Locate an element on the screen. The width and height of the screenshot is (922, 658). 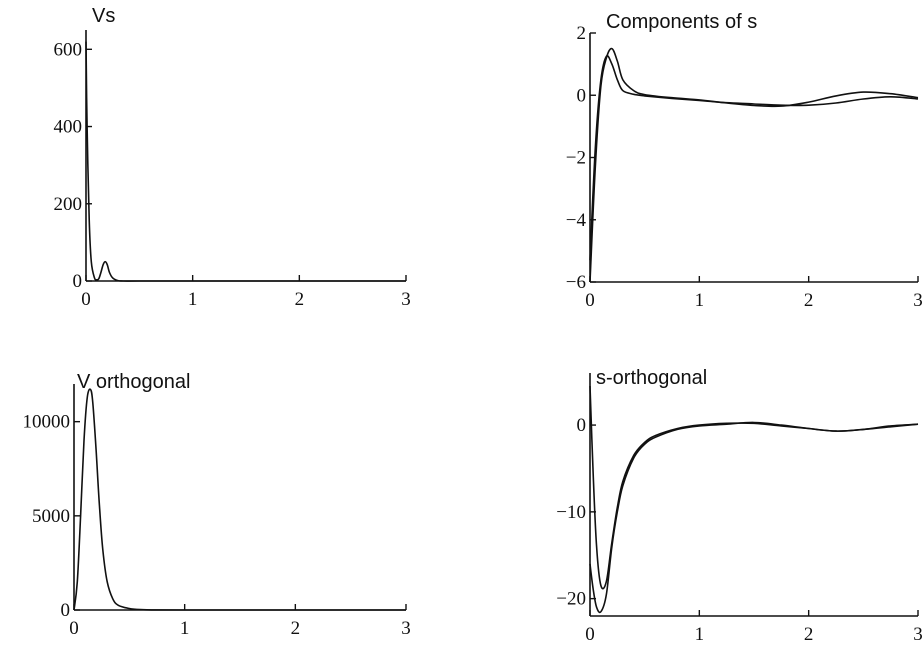
y-tick-label: 400 is located at coordinates (68, 127).